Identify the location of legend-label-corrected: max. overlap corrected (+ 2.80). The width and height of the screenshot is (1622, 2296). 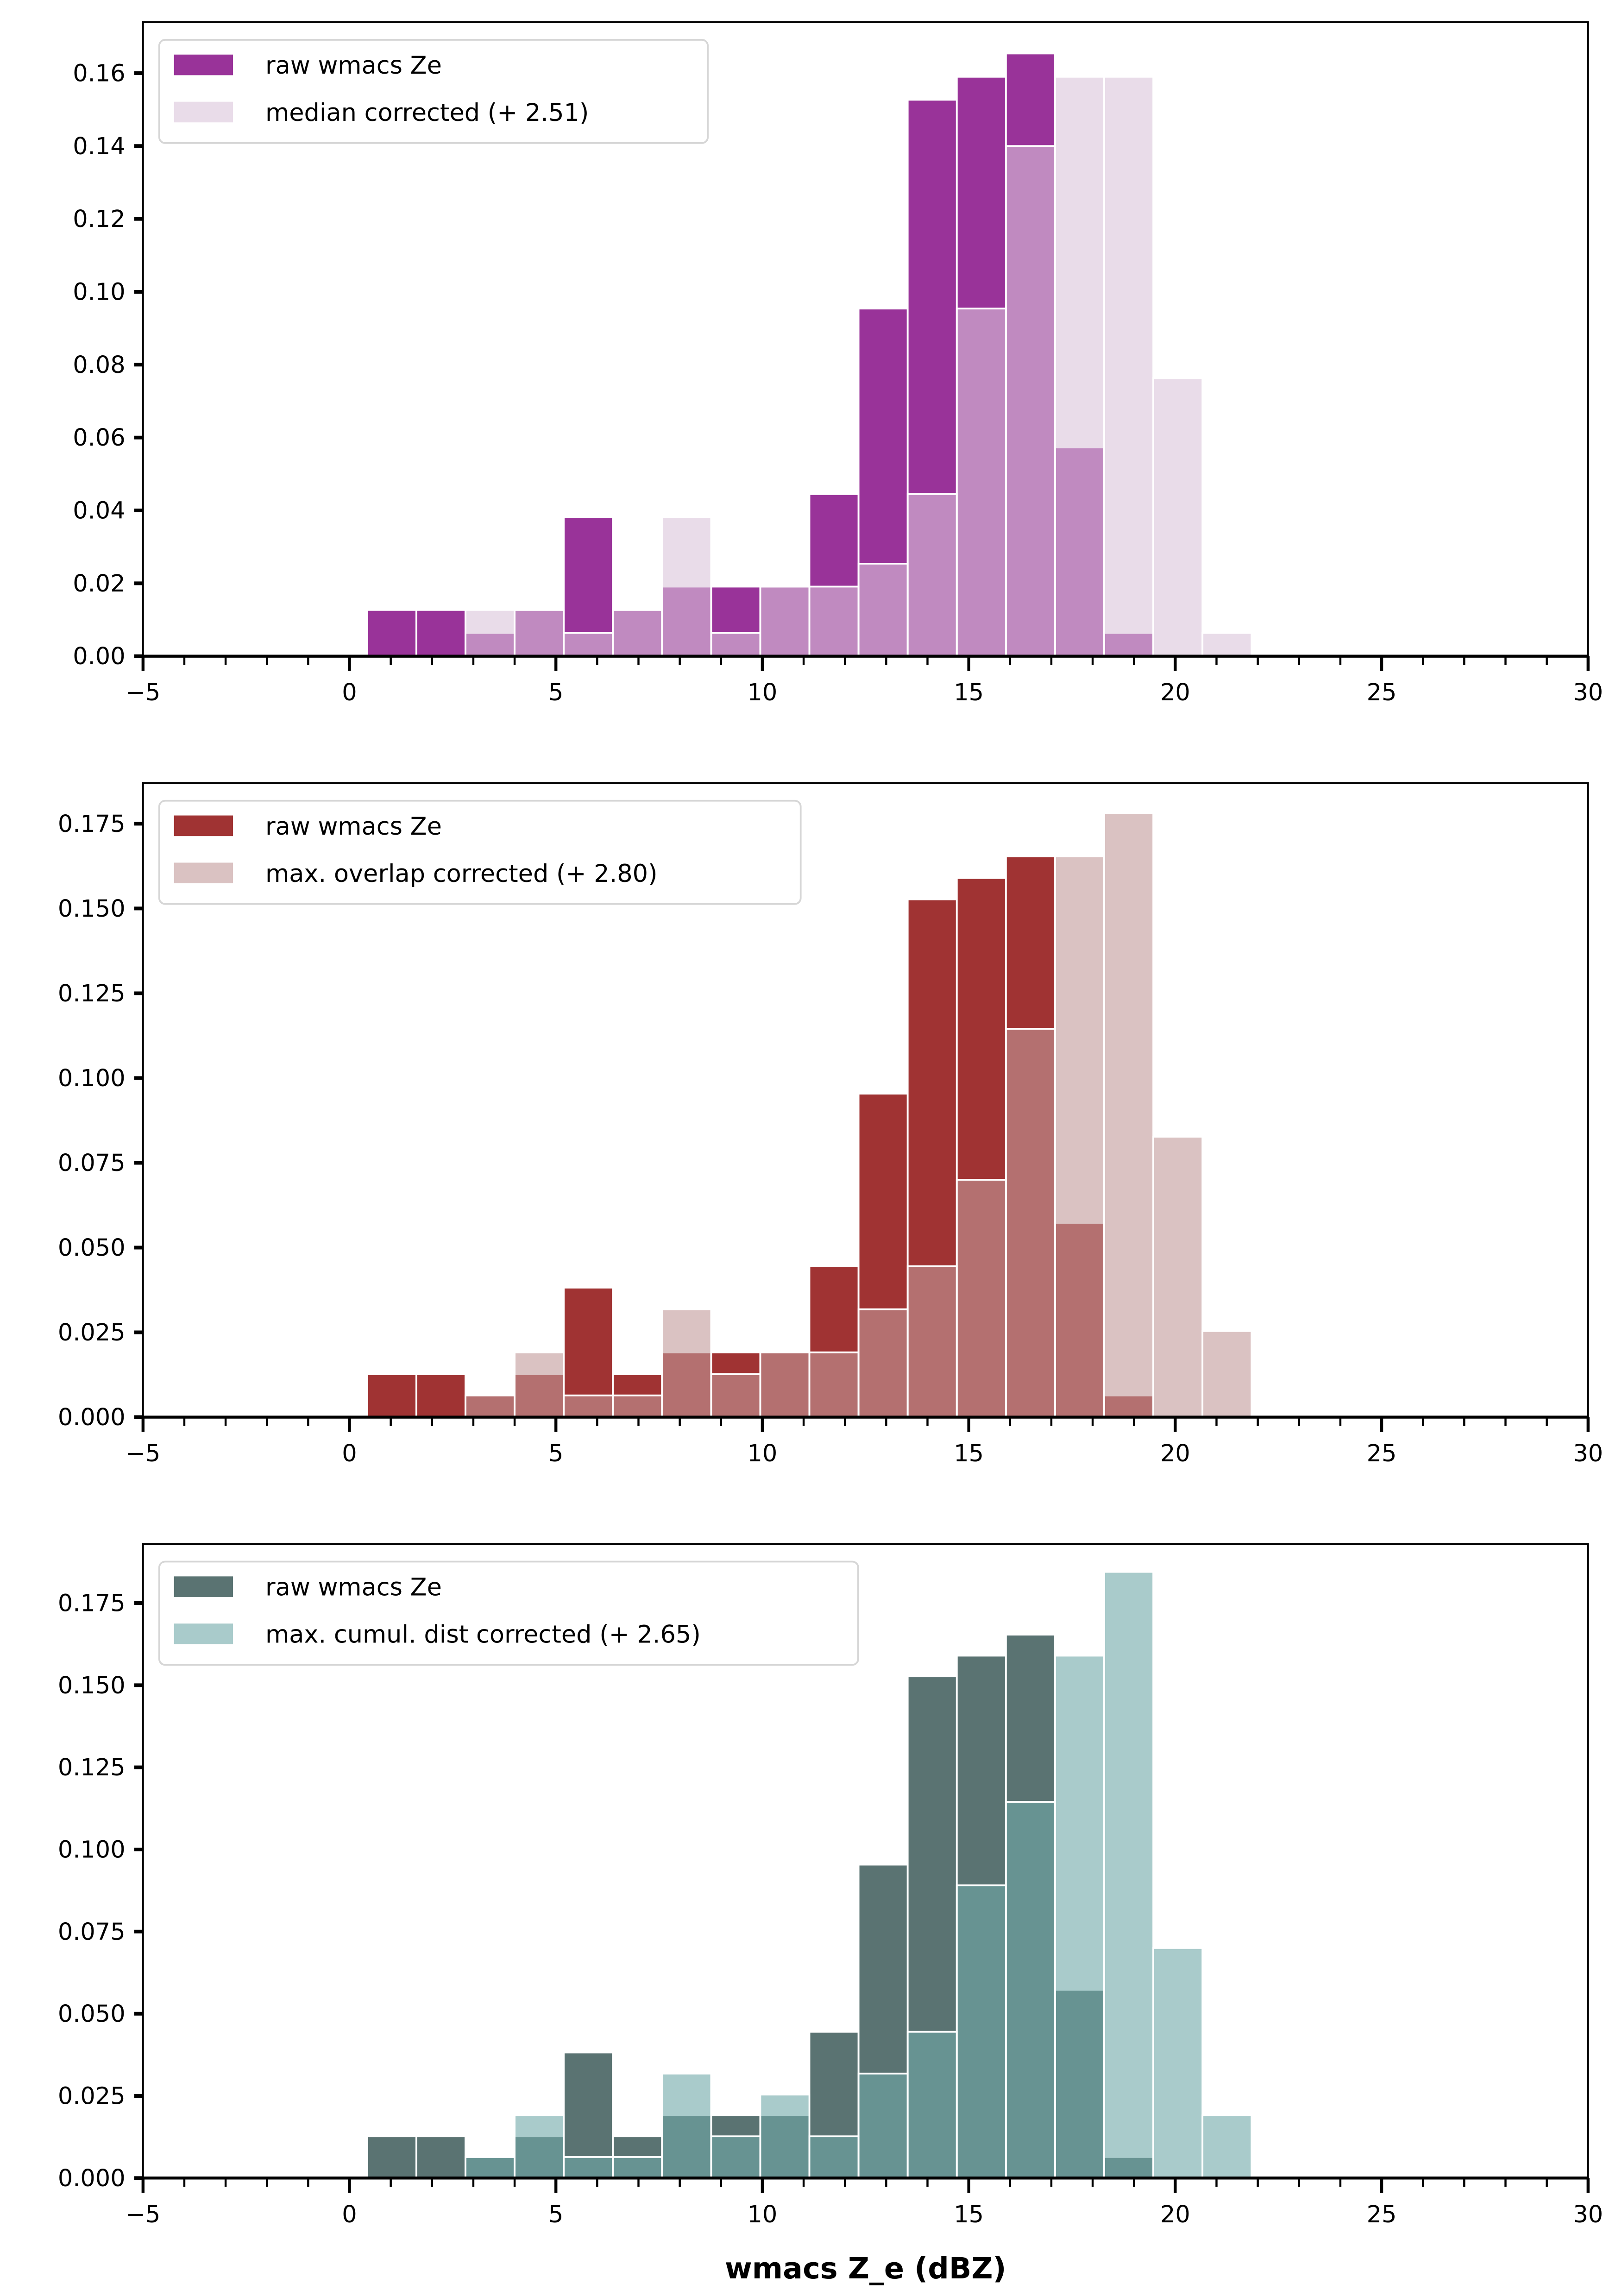
(461, 874).